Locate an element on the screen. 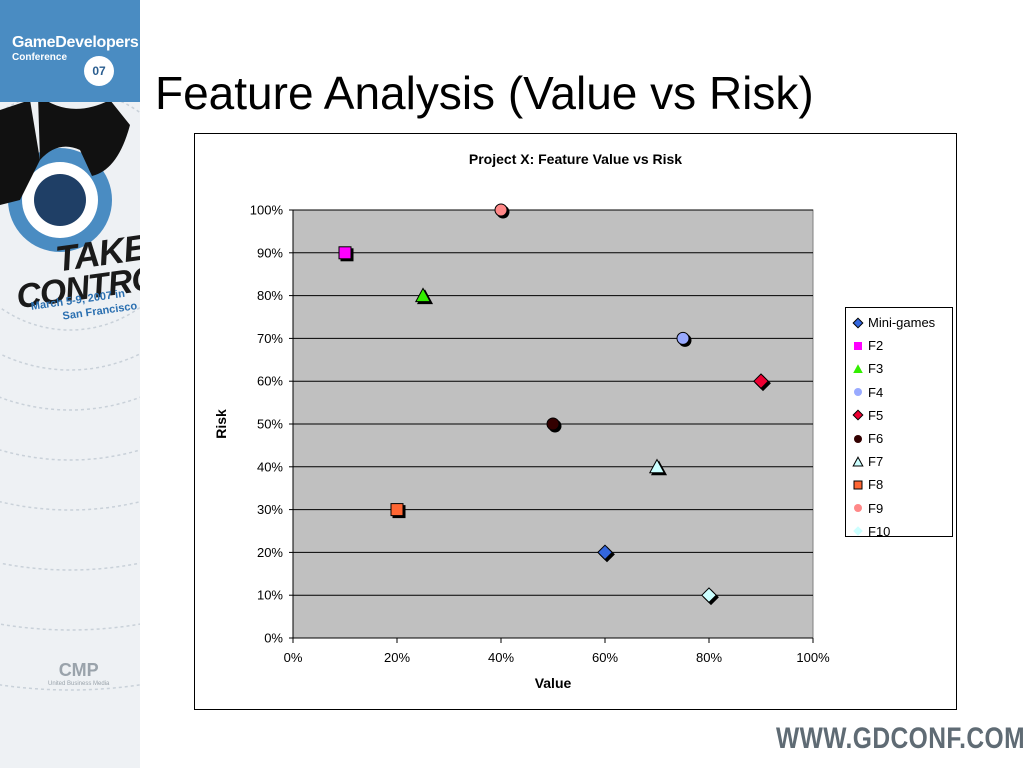  legend-label: F7 is located at coordinates (876, 462).